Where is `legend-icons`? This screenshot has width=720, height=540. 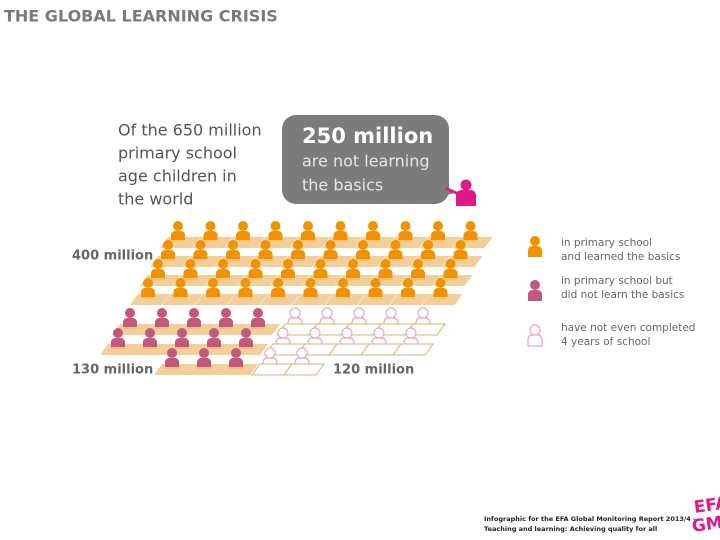 legend-icons is located at coordinates (535, 291).